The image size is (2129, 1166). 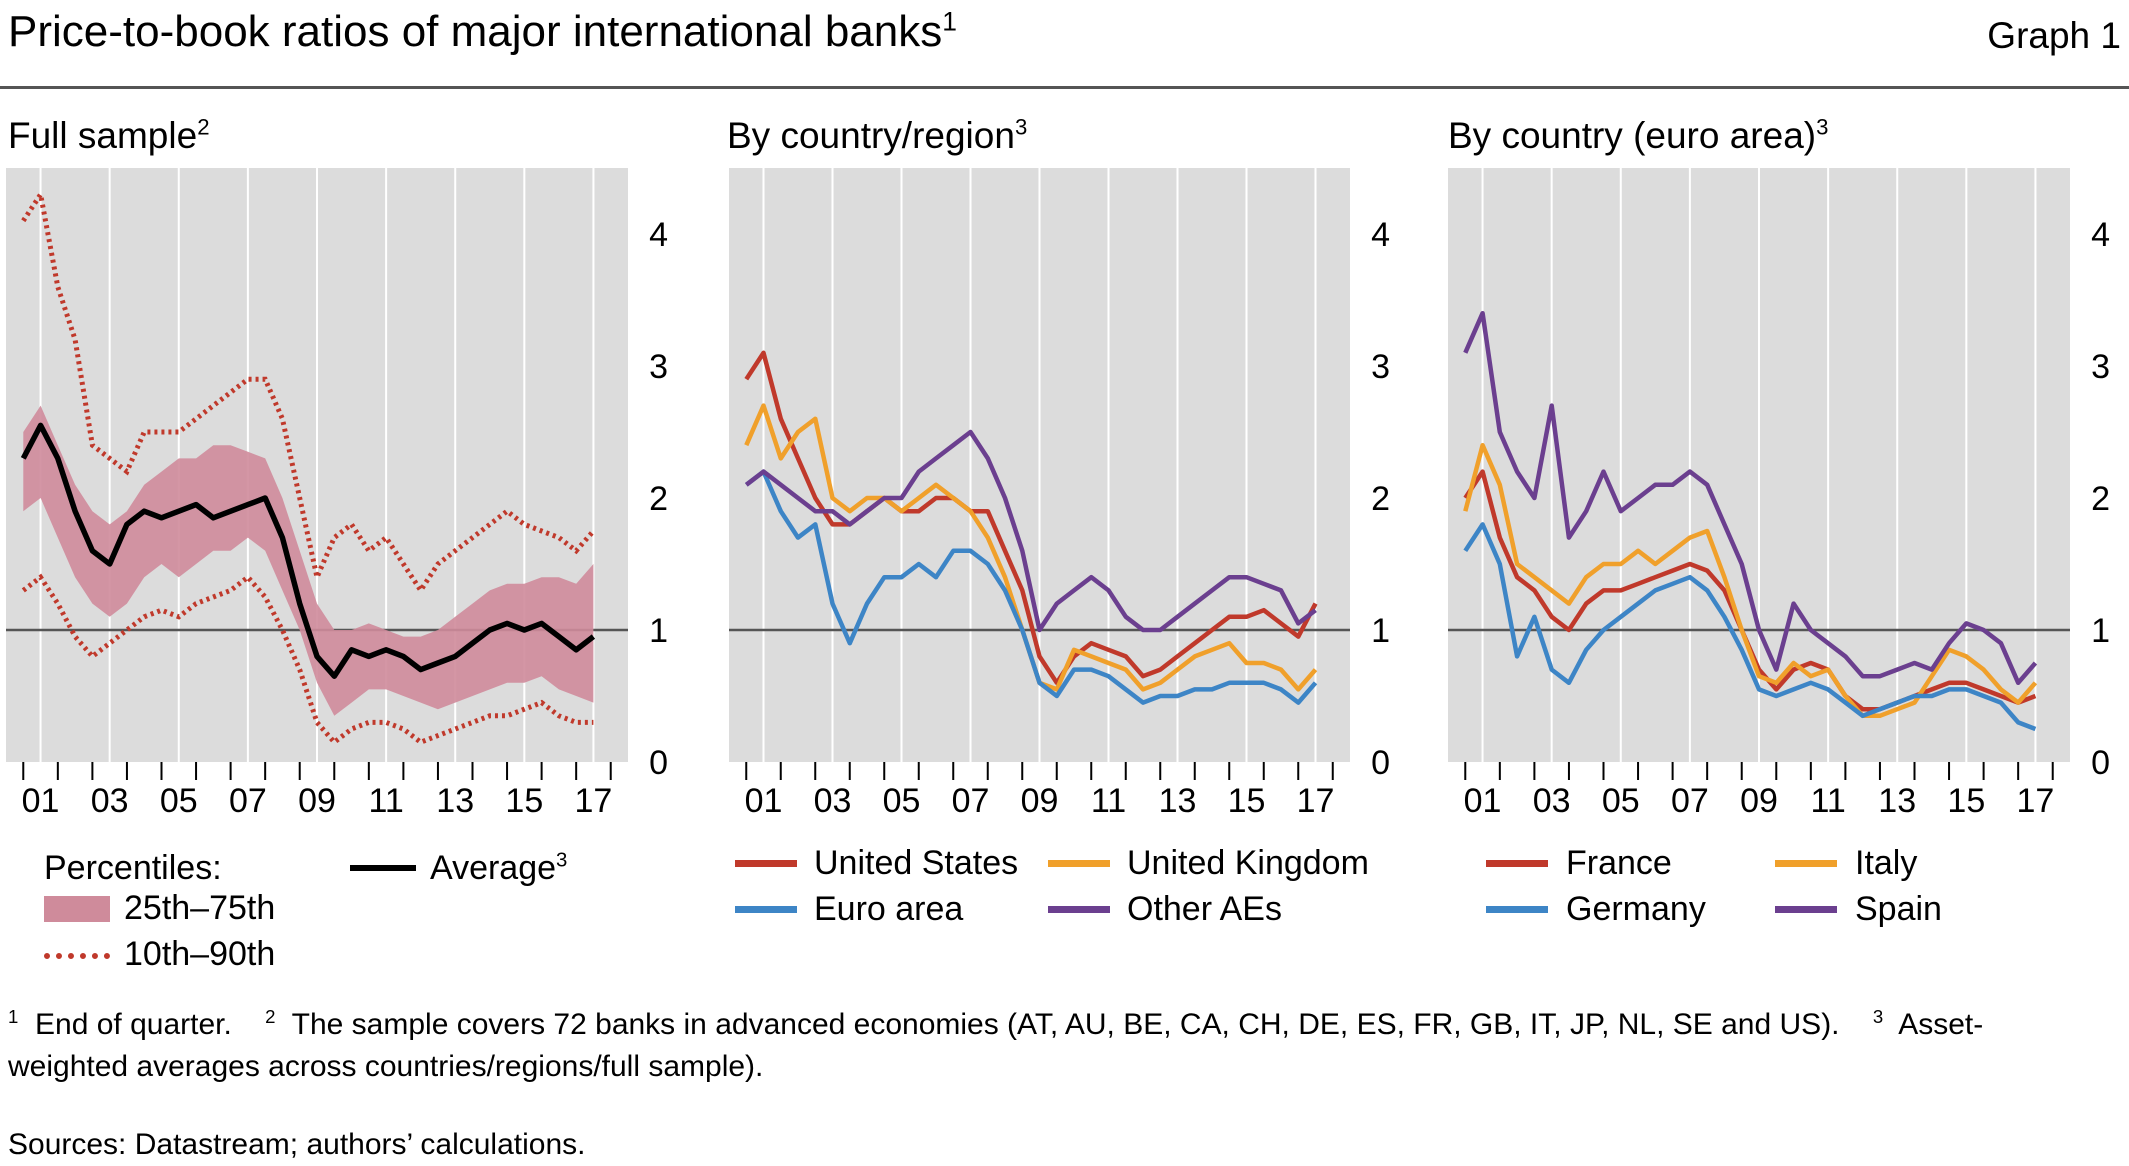 What do you see at coordinates (200, 908) in the screenshot?
I see `legend-band-label: 25th–75th` at bounding box center [200, 908].